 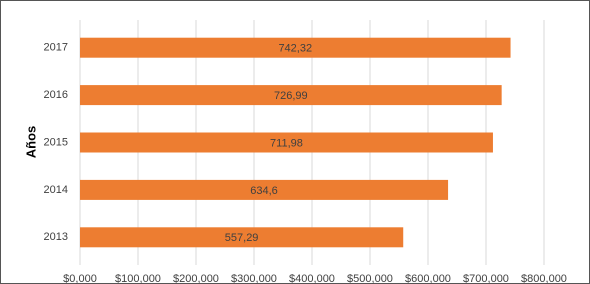 What do you see at coordinates (254, 278) in the screenshot?
I see `x-tick-label: $300,000` at bounding box center [254, 278].